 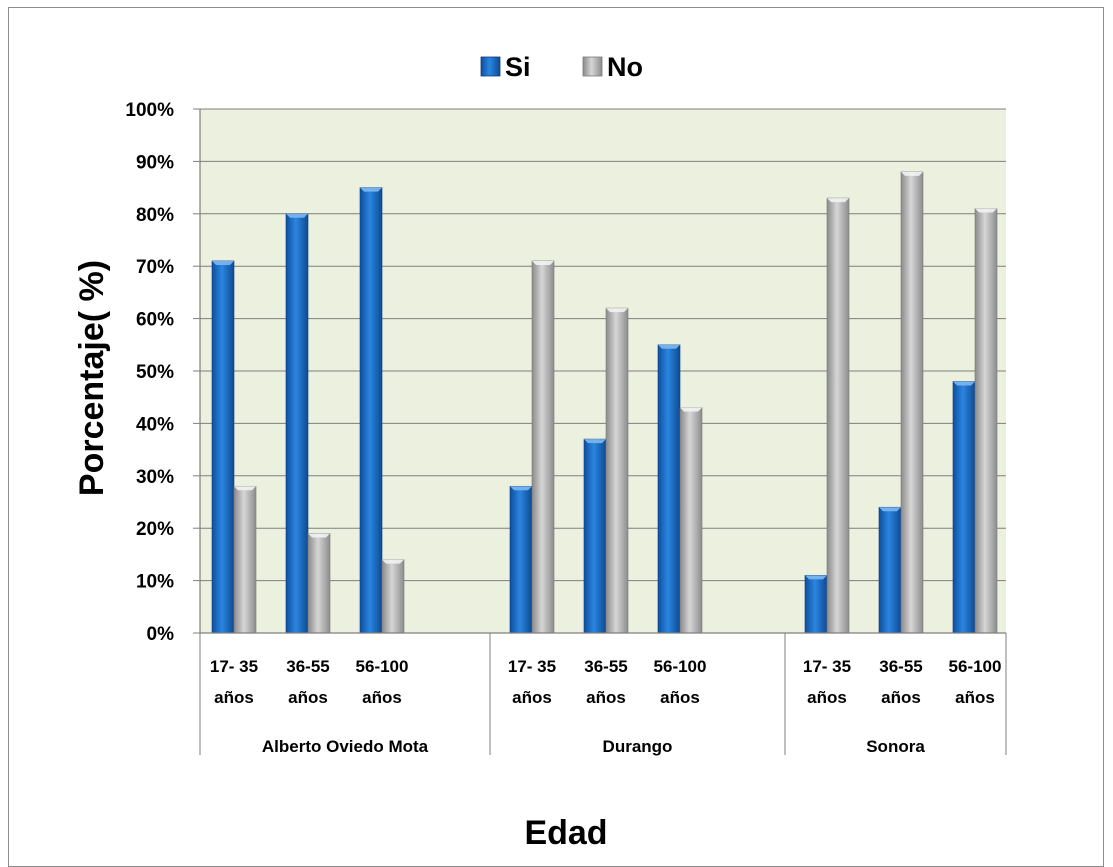 What do you see at coordinates (155, 582) in the screenshot?
I see `y-tick-label: 10%` at bounding box center [155, 582].